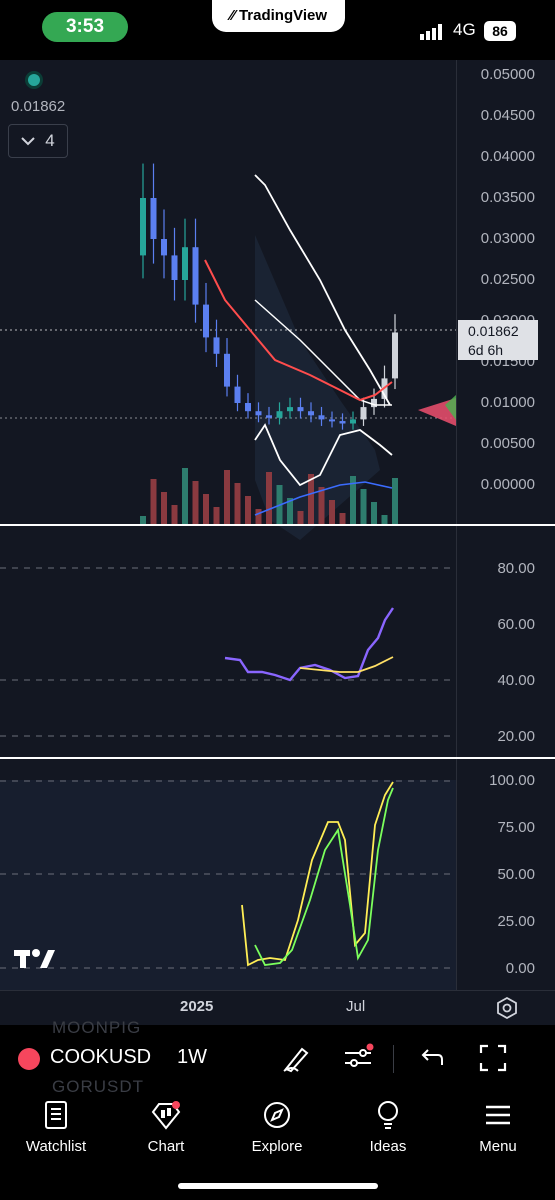 Image resolution: width=555 pixels, height=1200 pixels. I want to click on tab-chart: Chart, so click(166, 1127).